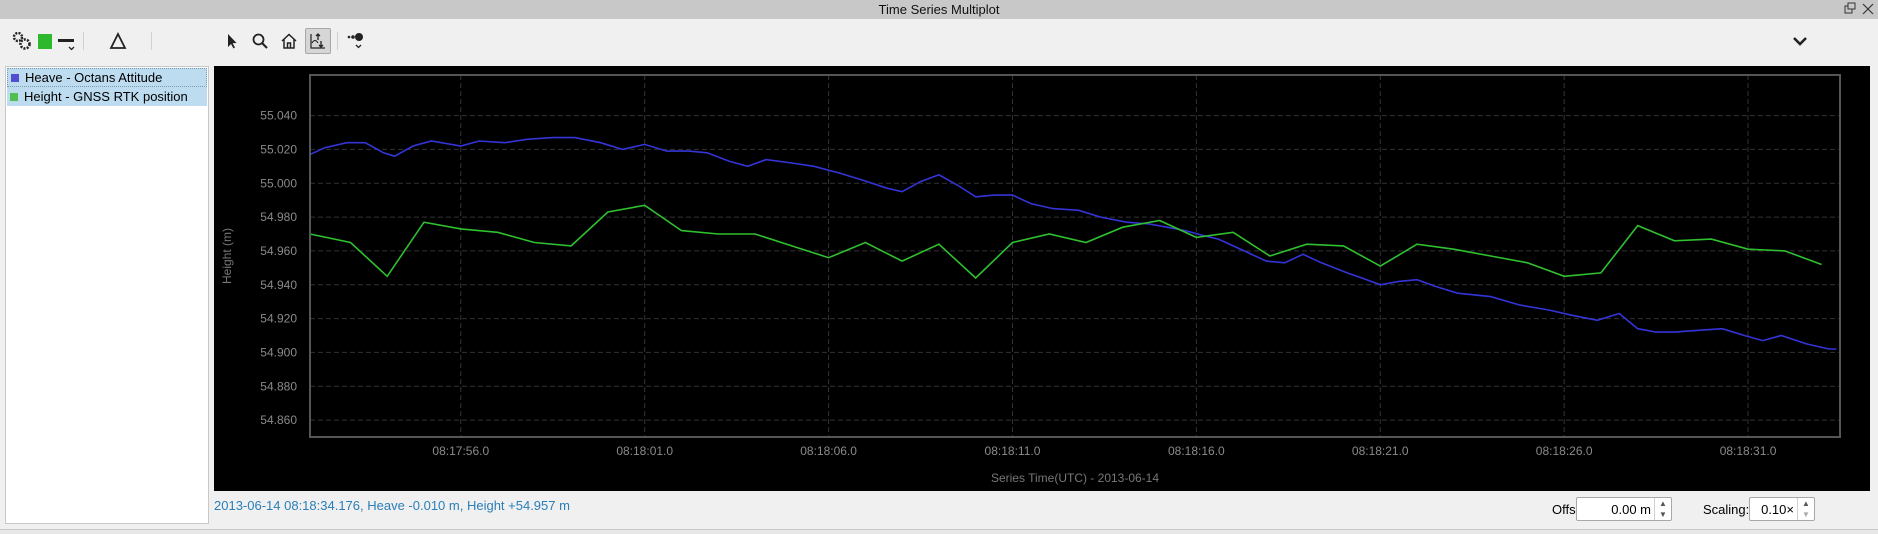 The height and width of the screenshot is (534, 1878). I want to click on window-title: Time Series Multiplot, so click(939, 9).